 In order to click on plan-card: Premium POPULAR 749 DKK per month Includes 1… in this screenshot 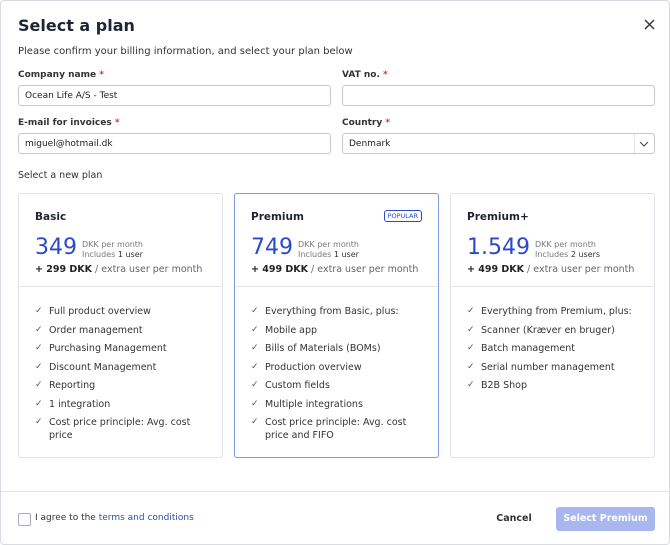, I will do `click(336, 325)`.